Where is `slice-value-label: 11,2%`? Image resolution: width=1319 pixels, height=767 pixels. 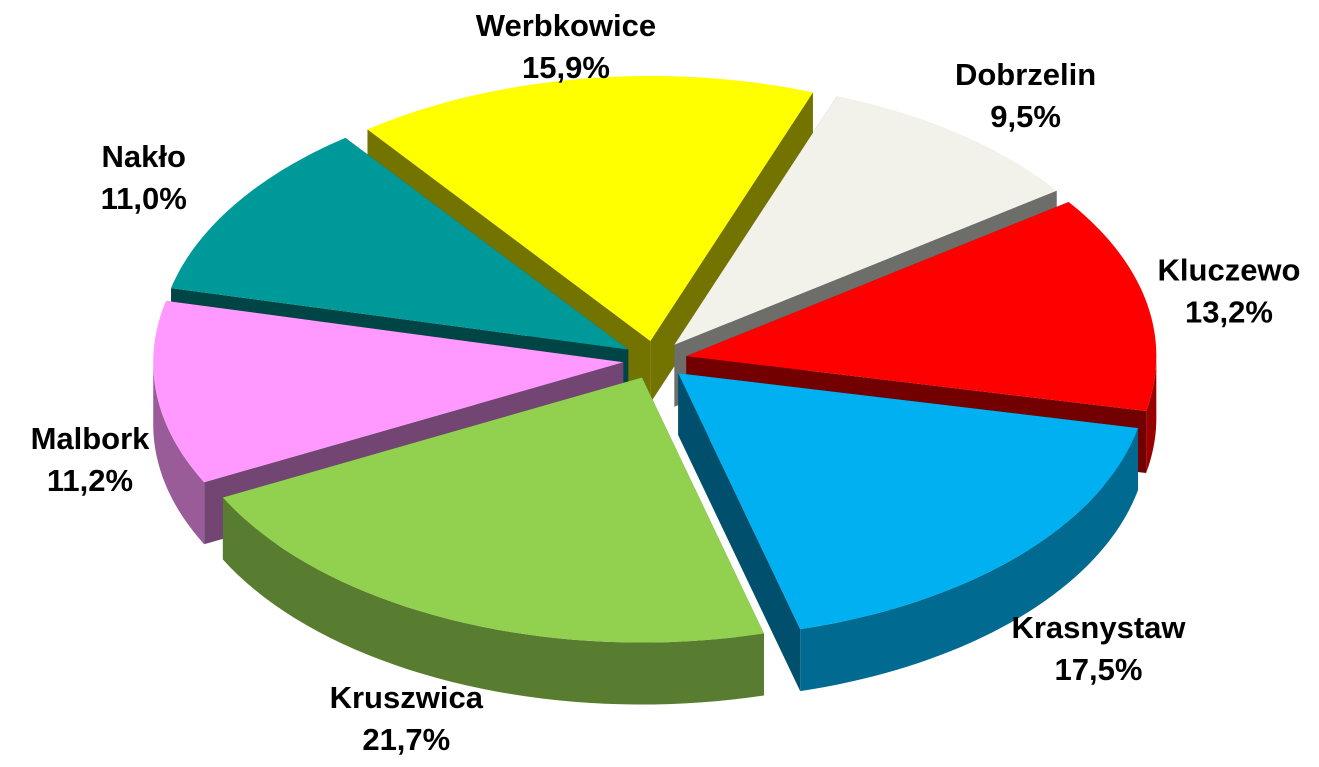
slice-value-label: 11,2% is located at coordinates (90, 480).